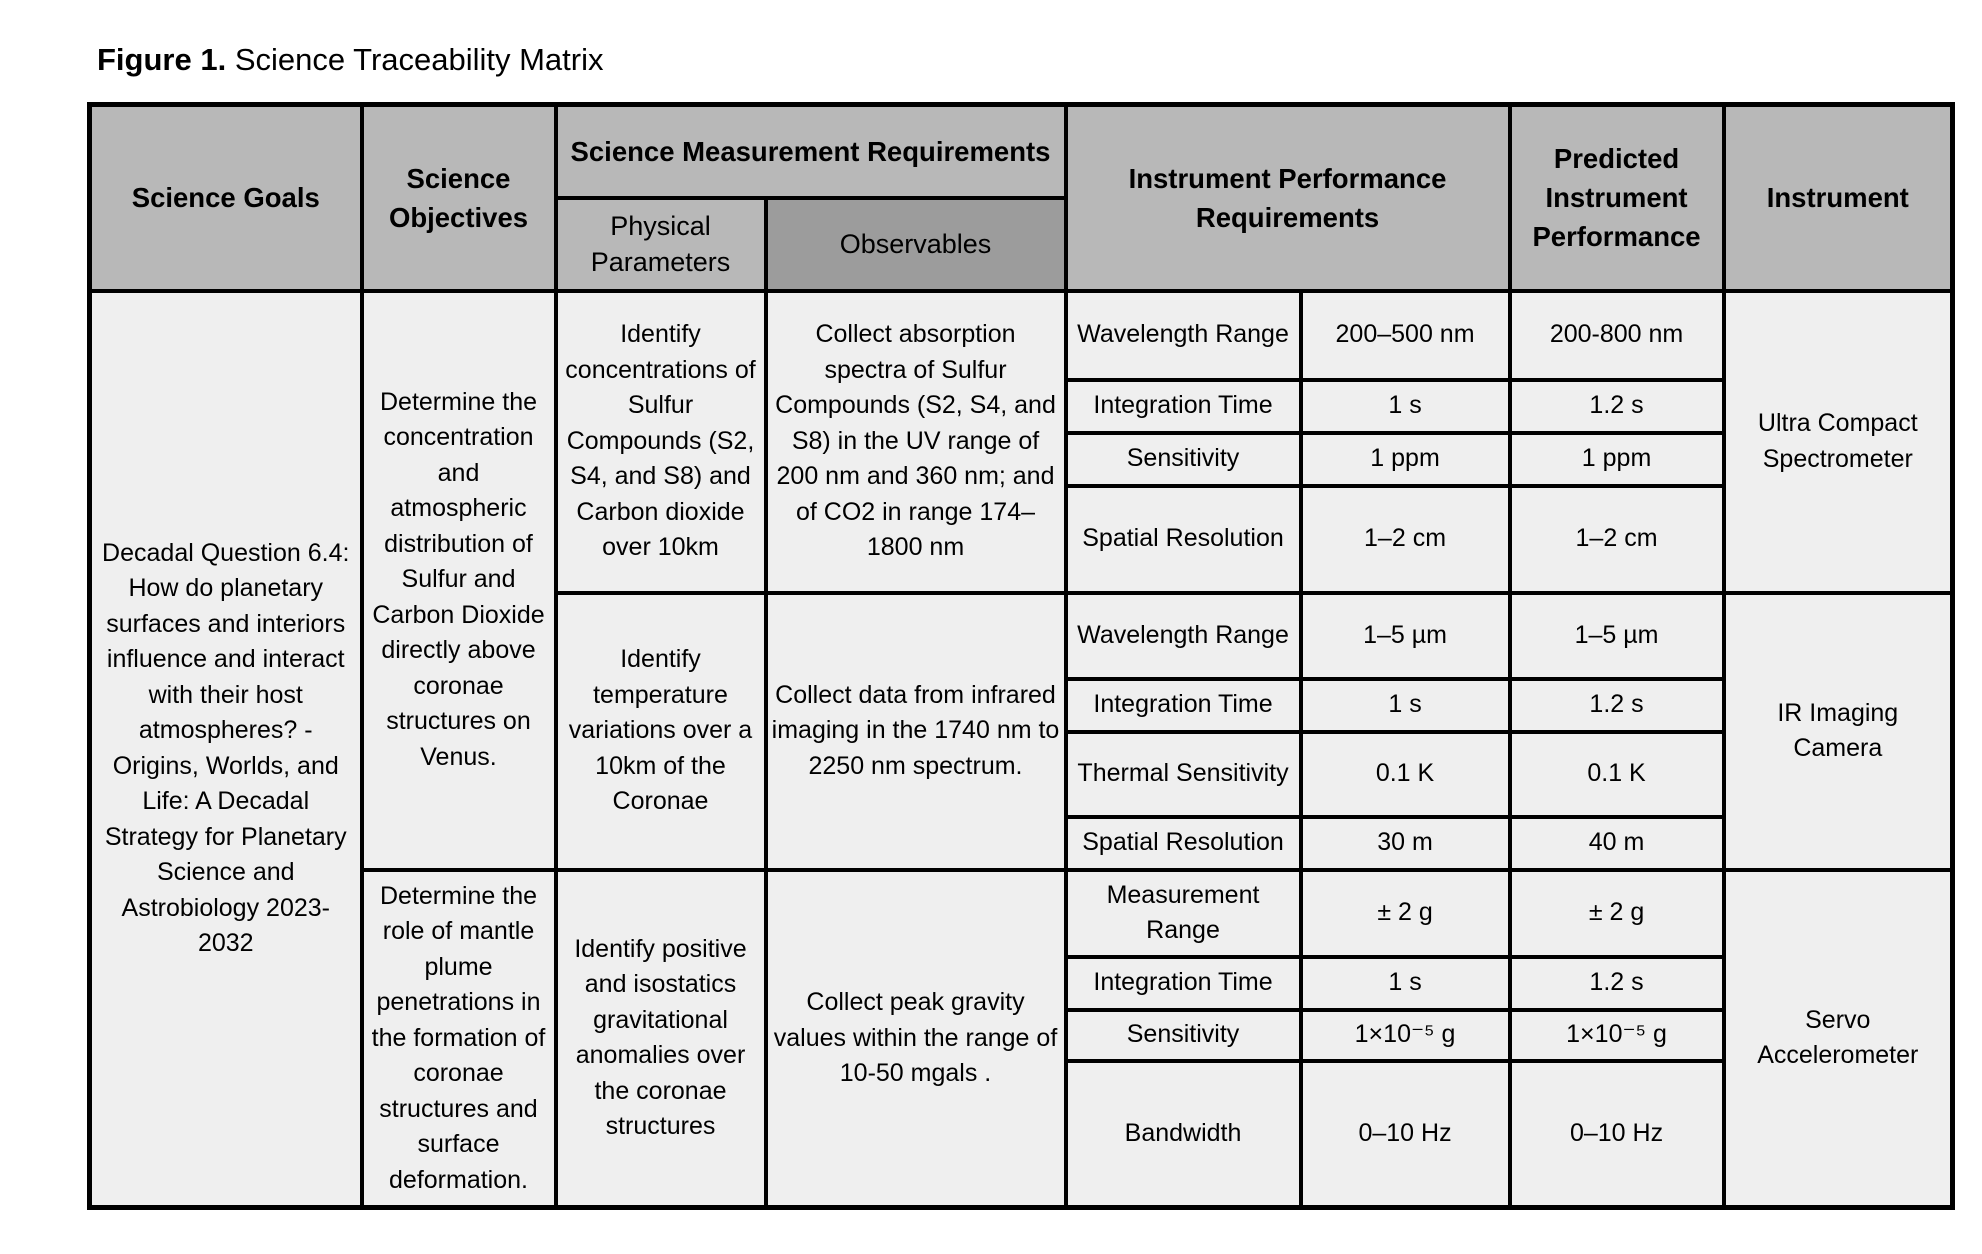 Image resolution: width=1982 pixels, height=1254 pixels. What do you see at coordinates (1405, 774) in the screenshot?
I see `performance-requirement: 0.1 K` at bounding box center [1405, 774].